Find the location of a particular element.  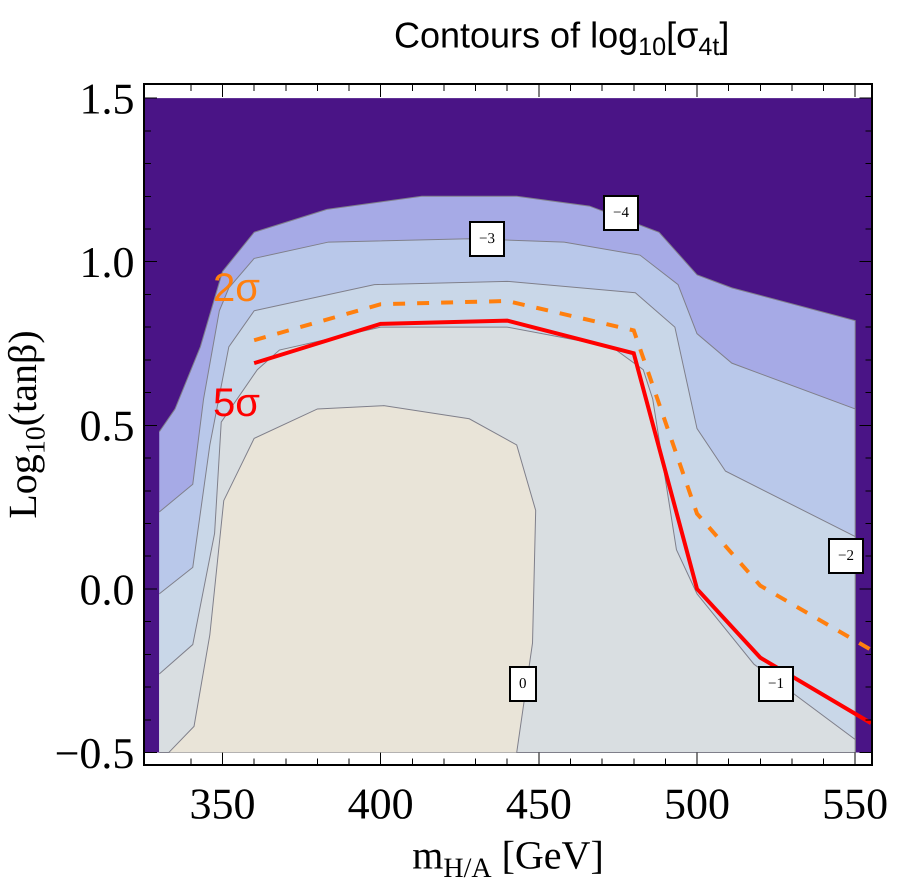

annotation: −4 is located at coordinates (621, 213).